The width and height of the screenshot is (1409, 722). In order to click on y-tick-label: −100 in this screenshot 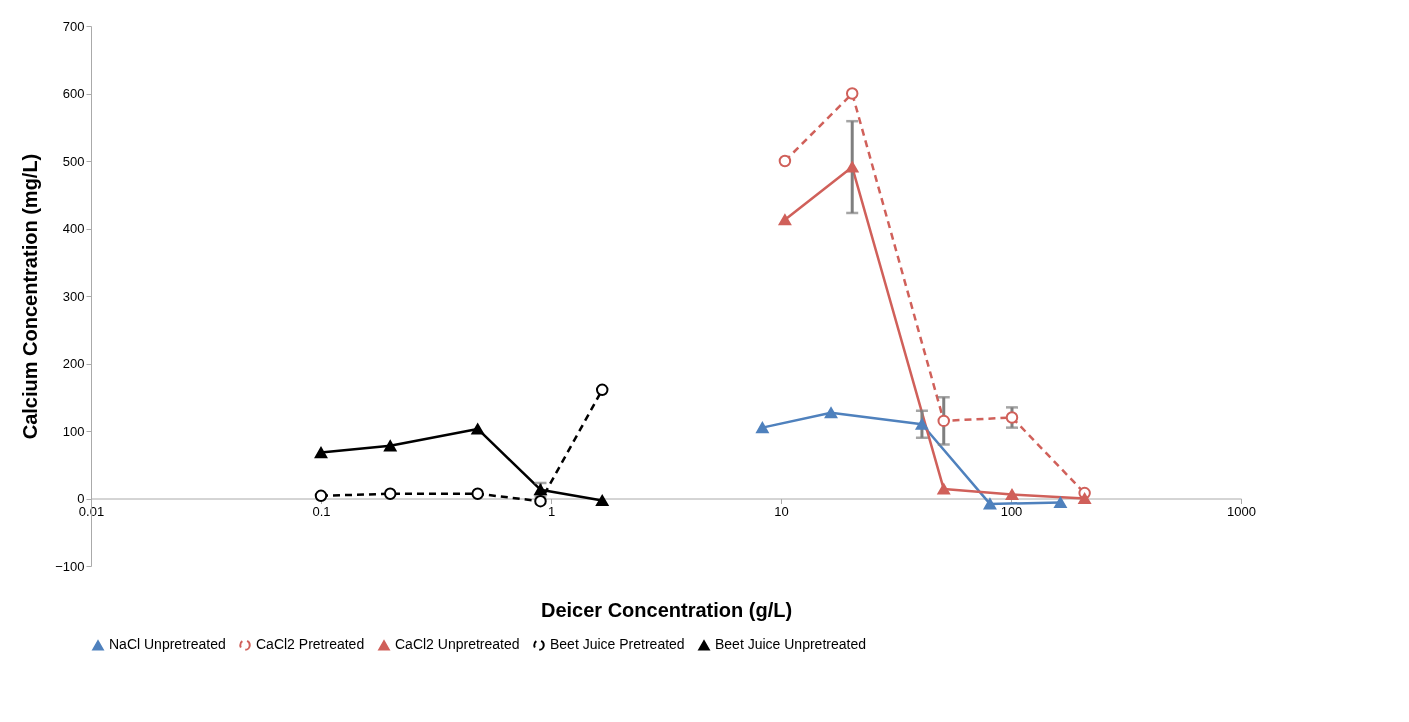, I will do `click(70, 566)`.